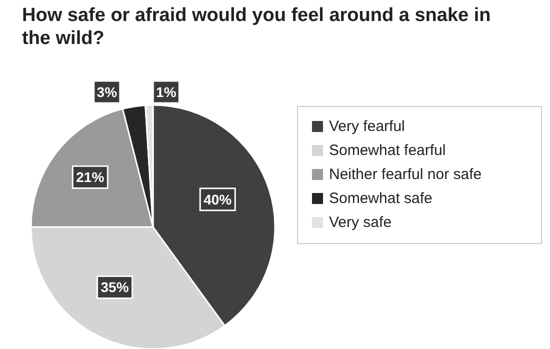  What do you see at coordinates (90, 177) in the screenshot?
I see `data-label: 21%` at bounding box center [90, 177].